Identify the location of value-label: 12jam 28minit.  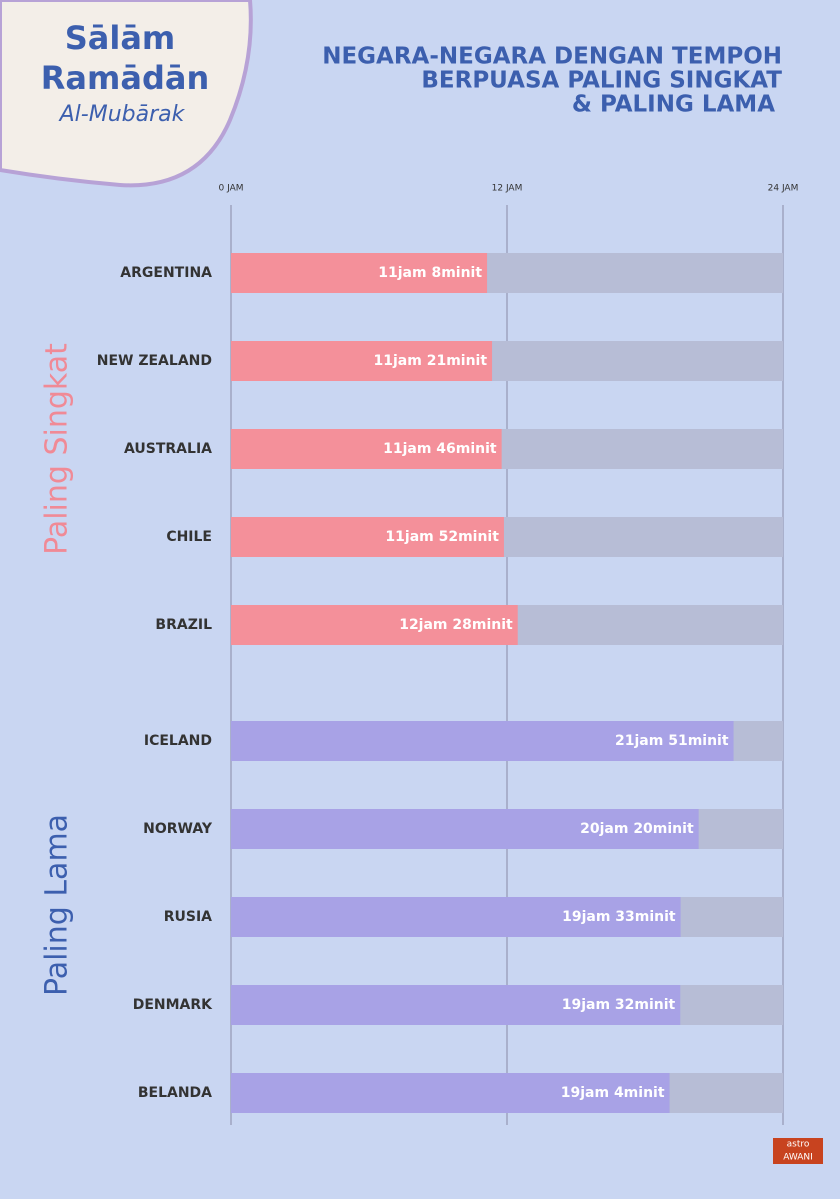
(456, 625).